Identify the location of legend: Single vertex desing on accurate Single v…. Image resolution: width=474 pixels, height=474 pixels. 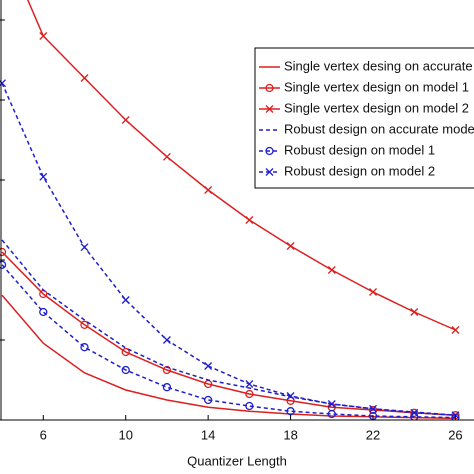
(364, 118).